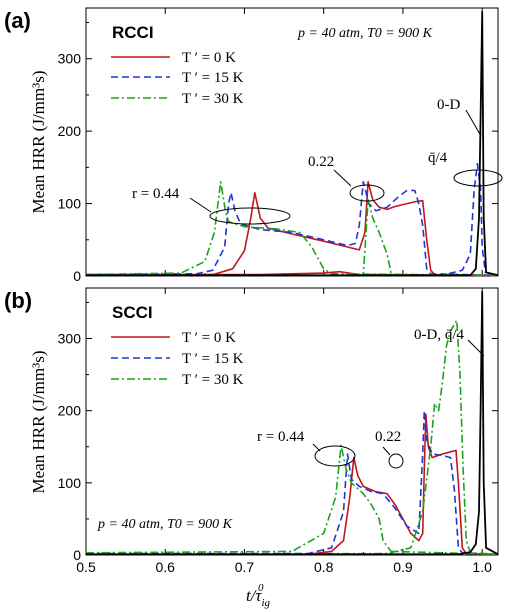 This screenshot has height=612, width=508. Describe the element at coordinates (132, 312) in the screenshot. I see `panel-b-mode-label: SCCI` at that location.